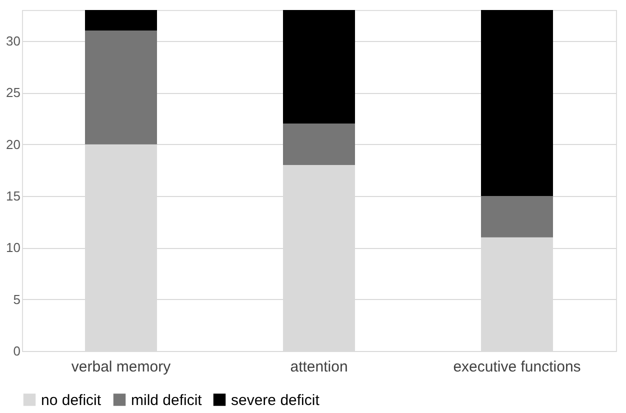  I want to click on y-tick-label: 30, so click(13, 41).